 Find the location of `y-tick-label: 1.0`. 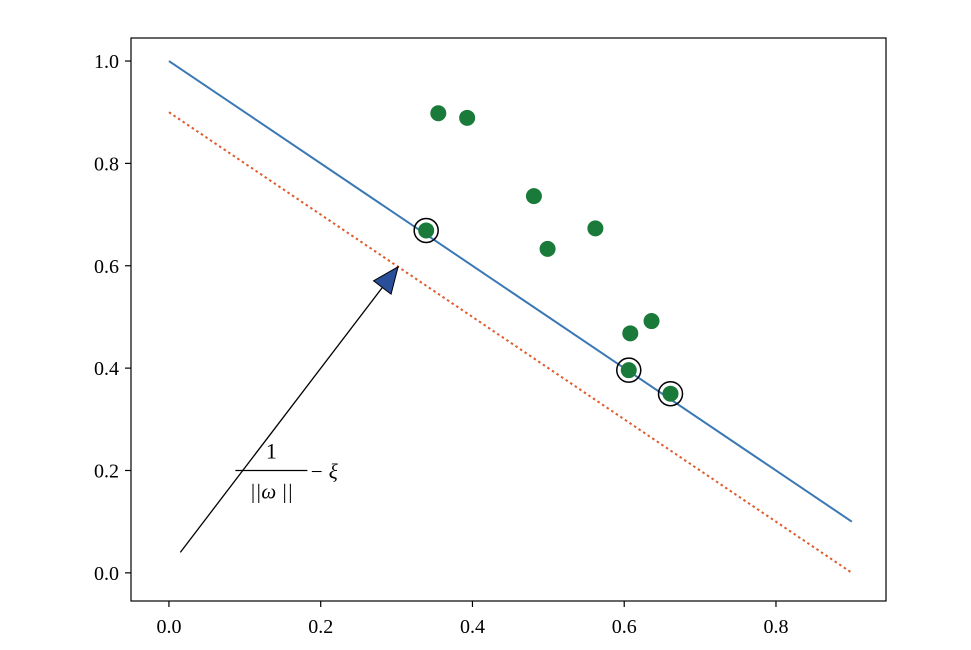

y-tick-label: 1.0 is located at coordinates (106, 62).